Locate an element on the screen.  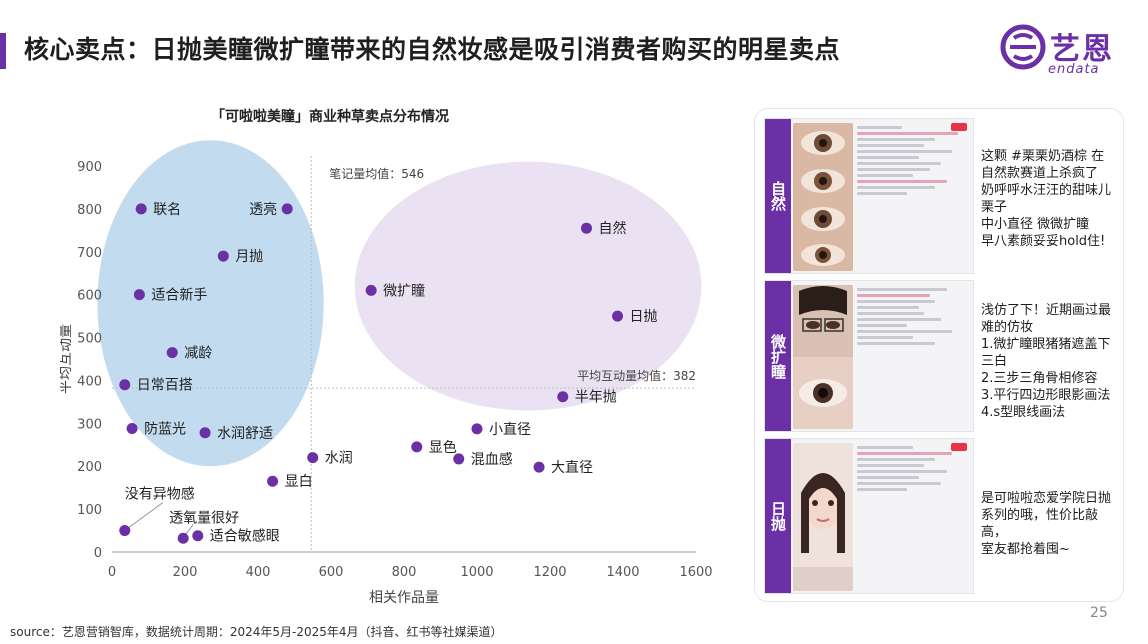
portrait-photo is located at coordinates (823, 517).